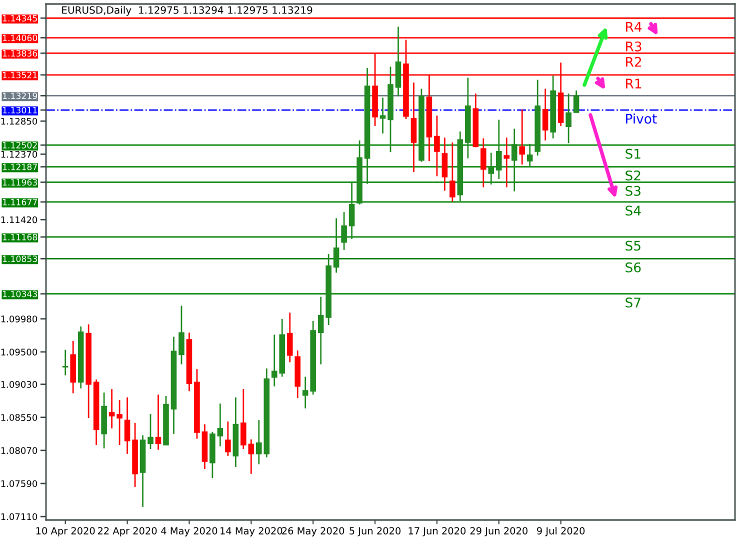  What do you see at coordinates (561, 531) in the screenshot?
I see `x-tick-label: 9 Jul 2020` at bounding box center [561, 531].